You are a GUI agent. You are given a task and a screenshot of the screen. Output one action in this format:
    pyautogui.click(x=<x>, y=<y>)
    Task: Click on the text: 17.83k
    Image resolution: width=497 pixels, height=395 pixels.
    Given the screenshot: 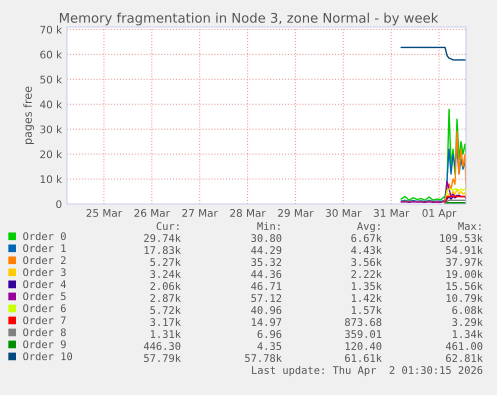 What is the action you would take?
    pyautogui.click(x=162, y=250)
    